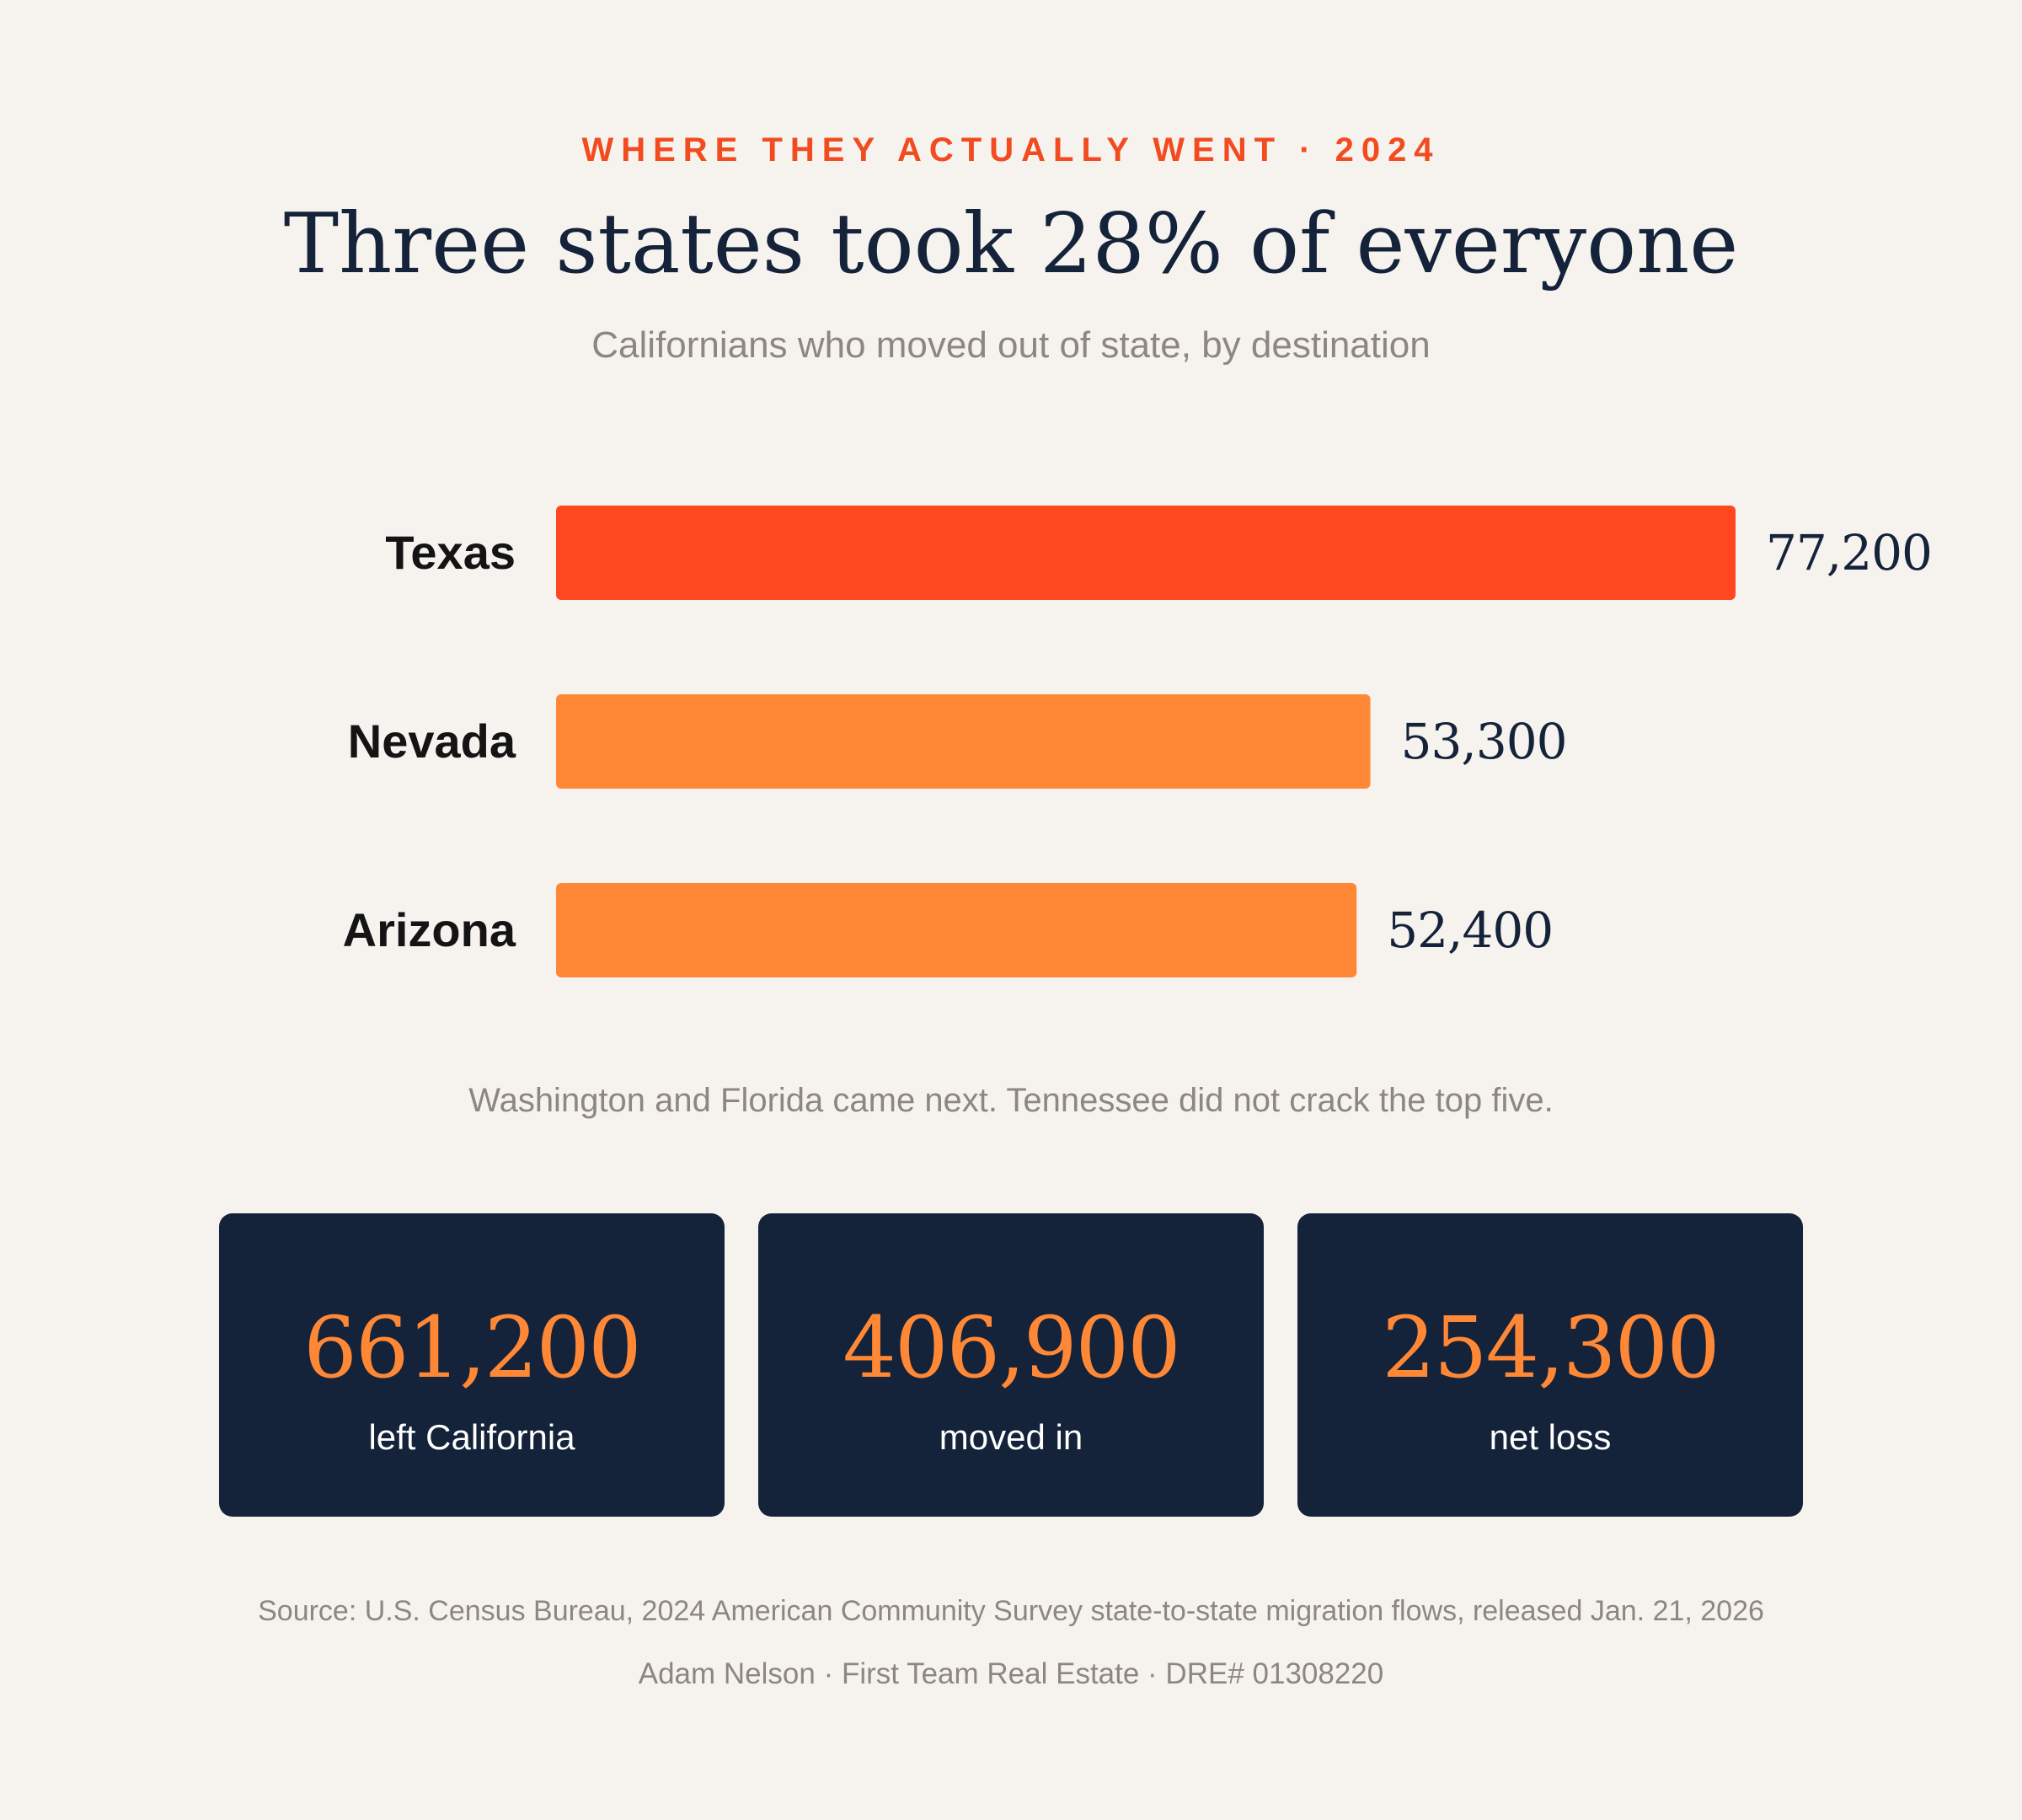 This screenshot has height=1820, width=2022. I want to click on bar-label-arizona: Arizona, so click(429, 929).